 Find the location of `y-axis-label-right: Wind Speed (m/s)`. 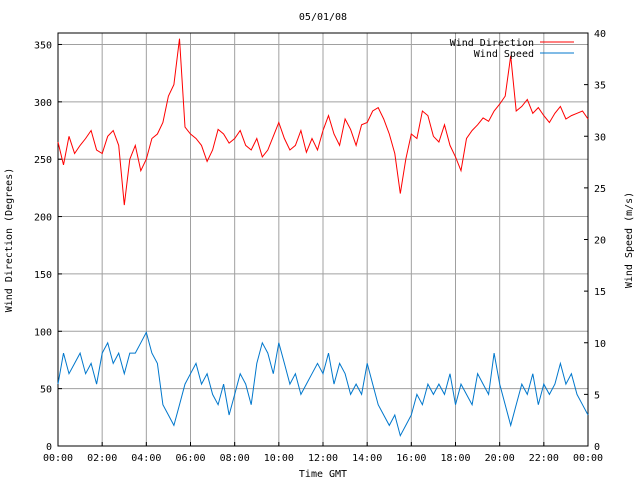

y-axis-label-right: Wind Speed (m/s) is located at coordinates (629, 240).